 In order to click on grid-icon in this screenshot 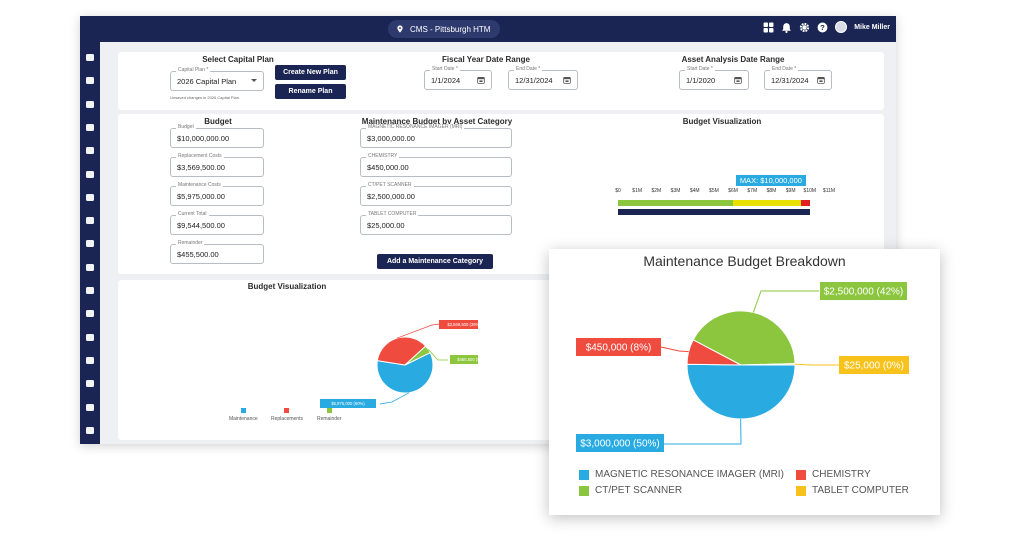, I will do `click(768, 27)`.